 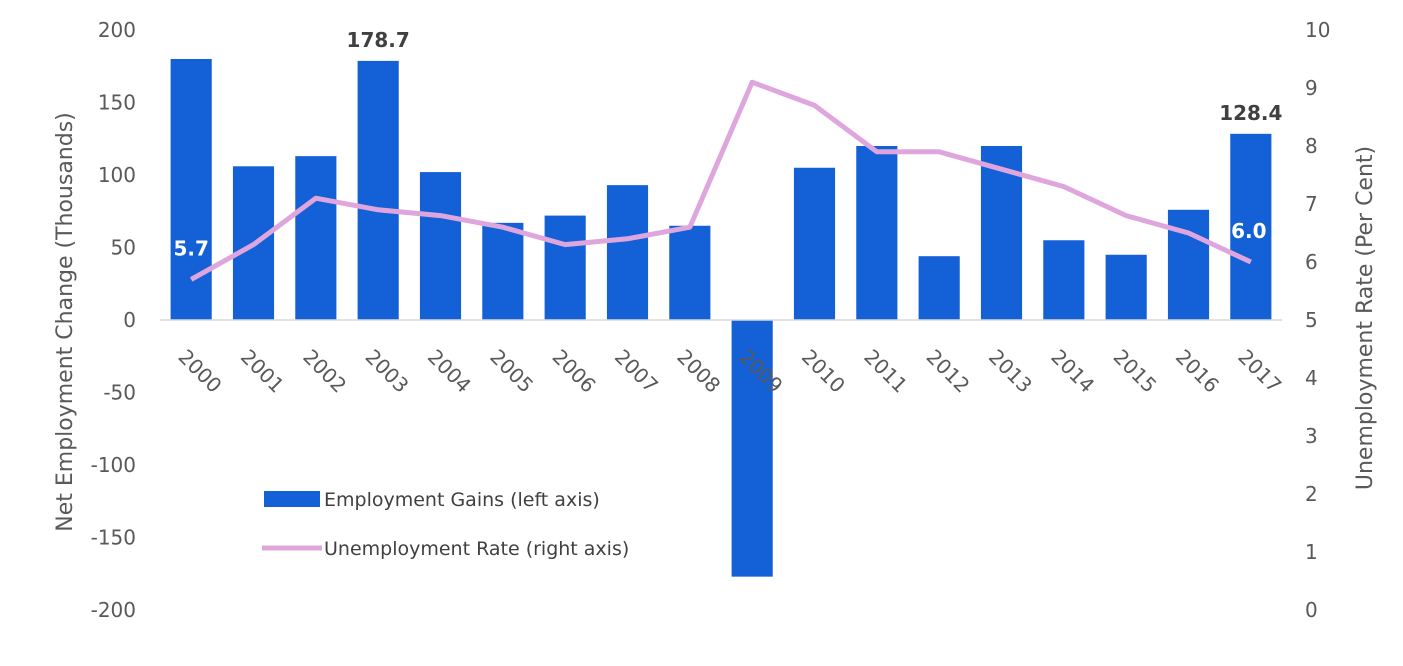 What do you see at coordinates (627, 252) in the screenshot?
I see `bar-2007` at bounding box center [627, 252].